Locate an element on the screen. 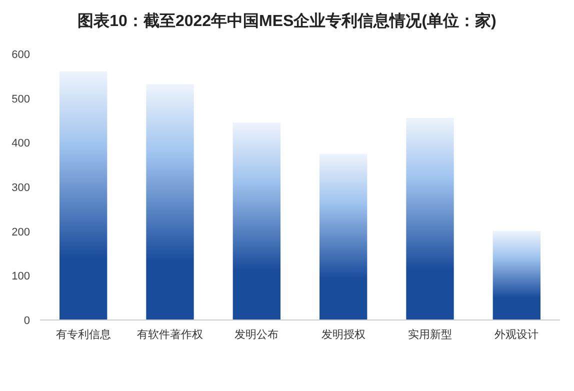 This screenshot has height=391, width=574. x-tick-label: 实用新型 is located at coordinates (430, 334).